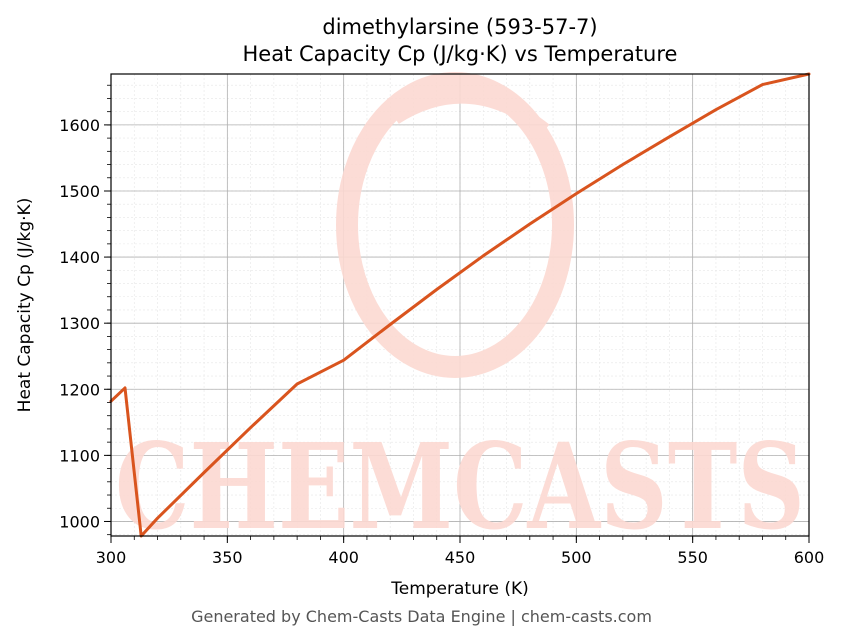 This screenshot has width=843, height=644. What do you see at coordinates (459, 27) in the screenshot?
I see `chart-title: dimethylarsine (593-57-7)` at bounding box center [459, 27].